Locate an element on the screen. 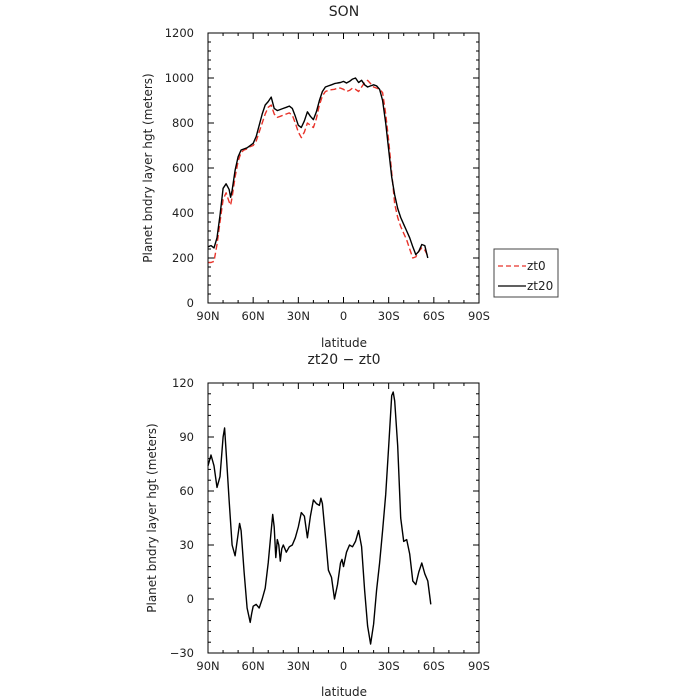 The width and height of the screenshot is (700, 700). bottom-chart-x-tick-labels: 90N 60N 30N 0 30S 60S 90S is located at coordinates (343, 666).